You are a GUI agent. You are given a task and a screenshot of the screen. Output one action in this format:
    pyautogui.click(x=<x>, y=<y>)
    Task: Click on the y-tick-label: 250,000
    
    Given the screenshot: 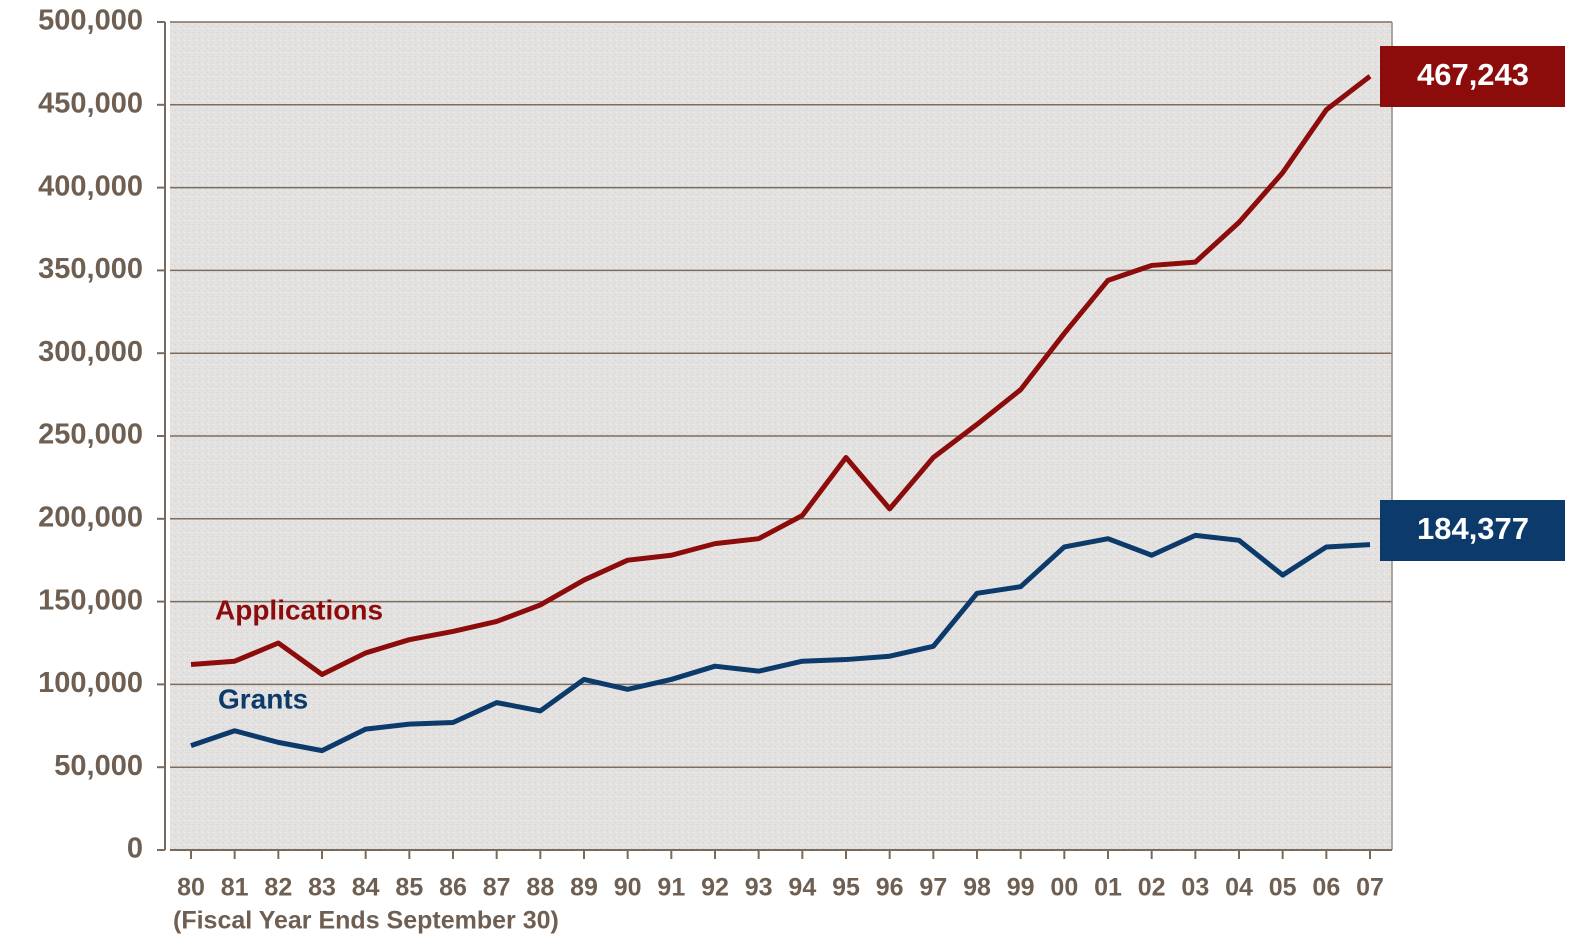 What is the action you would take?
    pyautogui.click(x=90, y=435)
    